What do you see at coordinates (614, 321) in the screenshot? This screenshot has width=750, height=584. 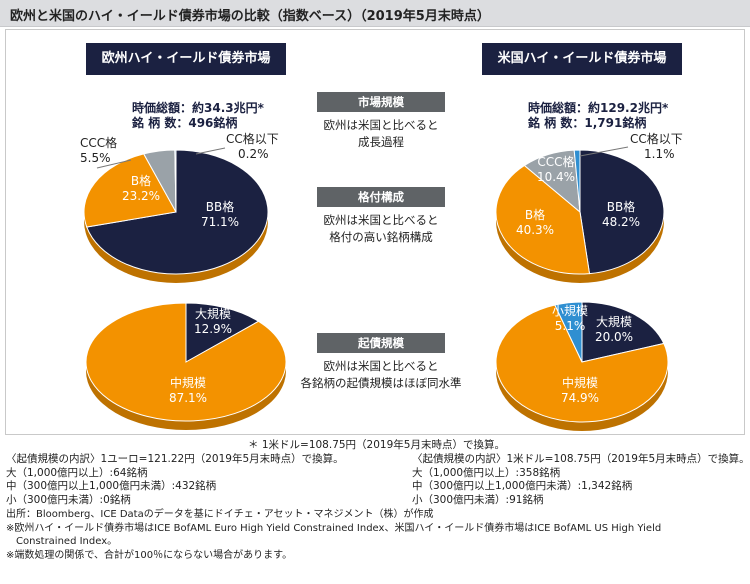 I see `us-large-name: 大規模` at bounding box center [614, 321].